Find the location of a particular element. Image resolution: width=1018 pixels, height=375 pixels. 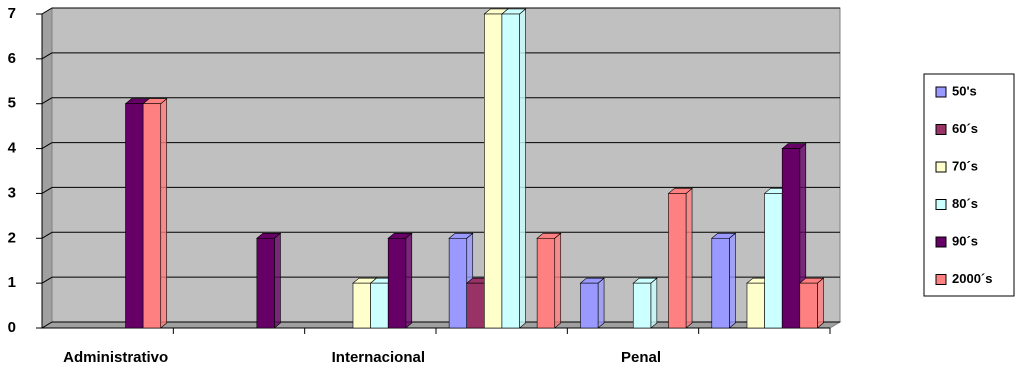

y-tick-label: 0 is located at coordinates (12, 327).